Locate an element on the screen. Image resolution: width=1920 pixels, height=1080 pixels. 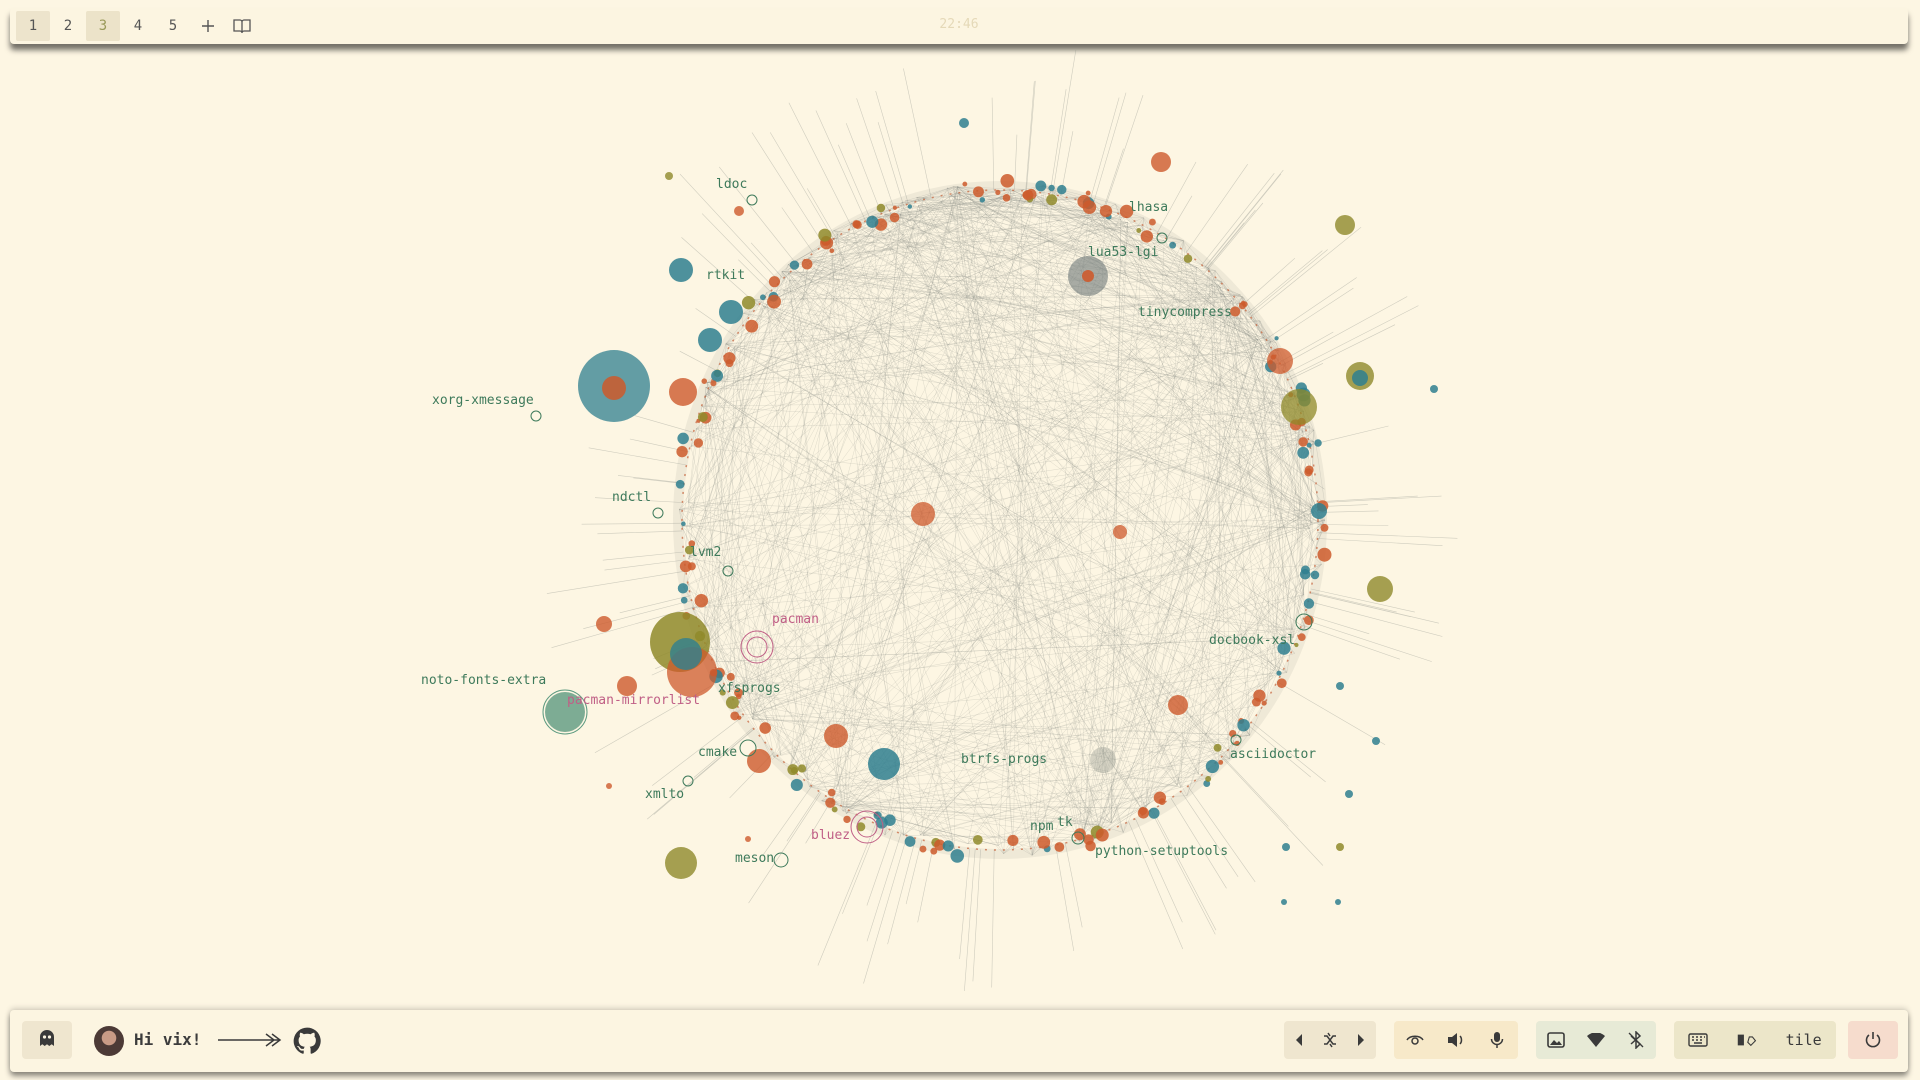
book-icon is located at coordinates (242, 26).